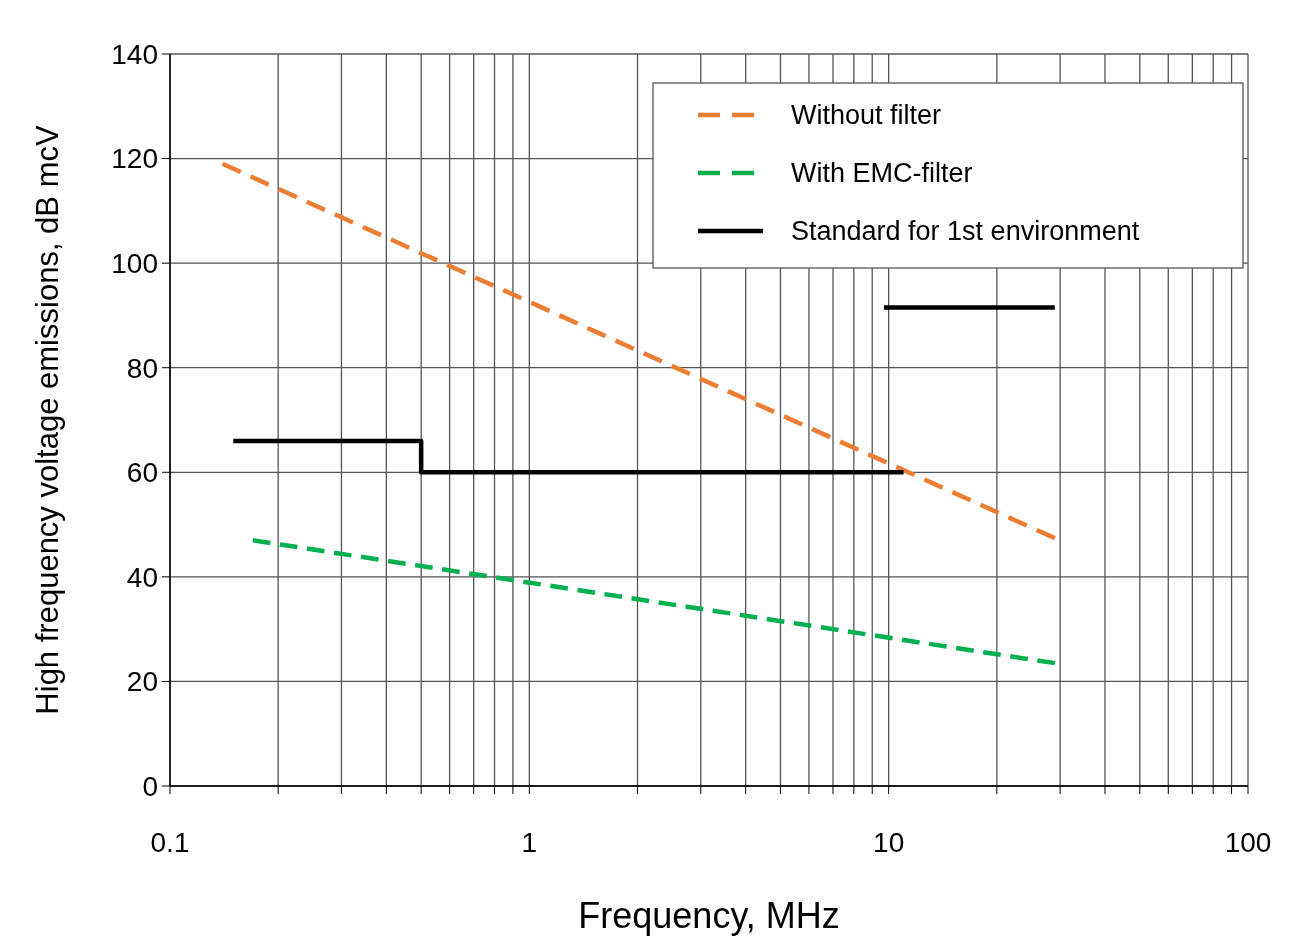 This screenshot has height=943, width=1293. Describe the element at coordinates (134, 263) in the screenshot. I see `y-tick-label: 100` at that location.